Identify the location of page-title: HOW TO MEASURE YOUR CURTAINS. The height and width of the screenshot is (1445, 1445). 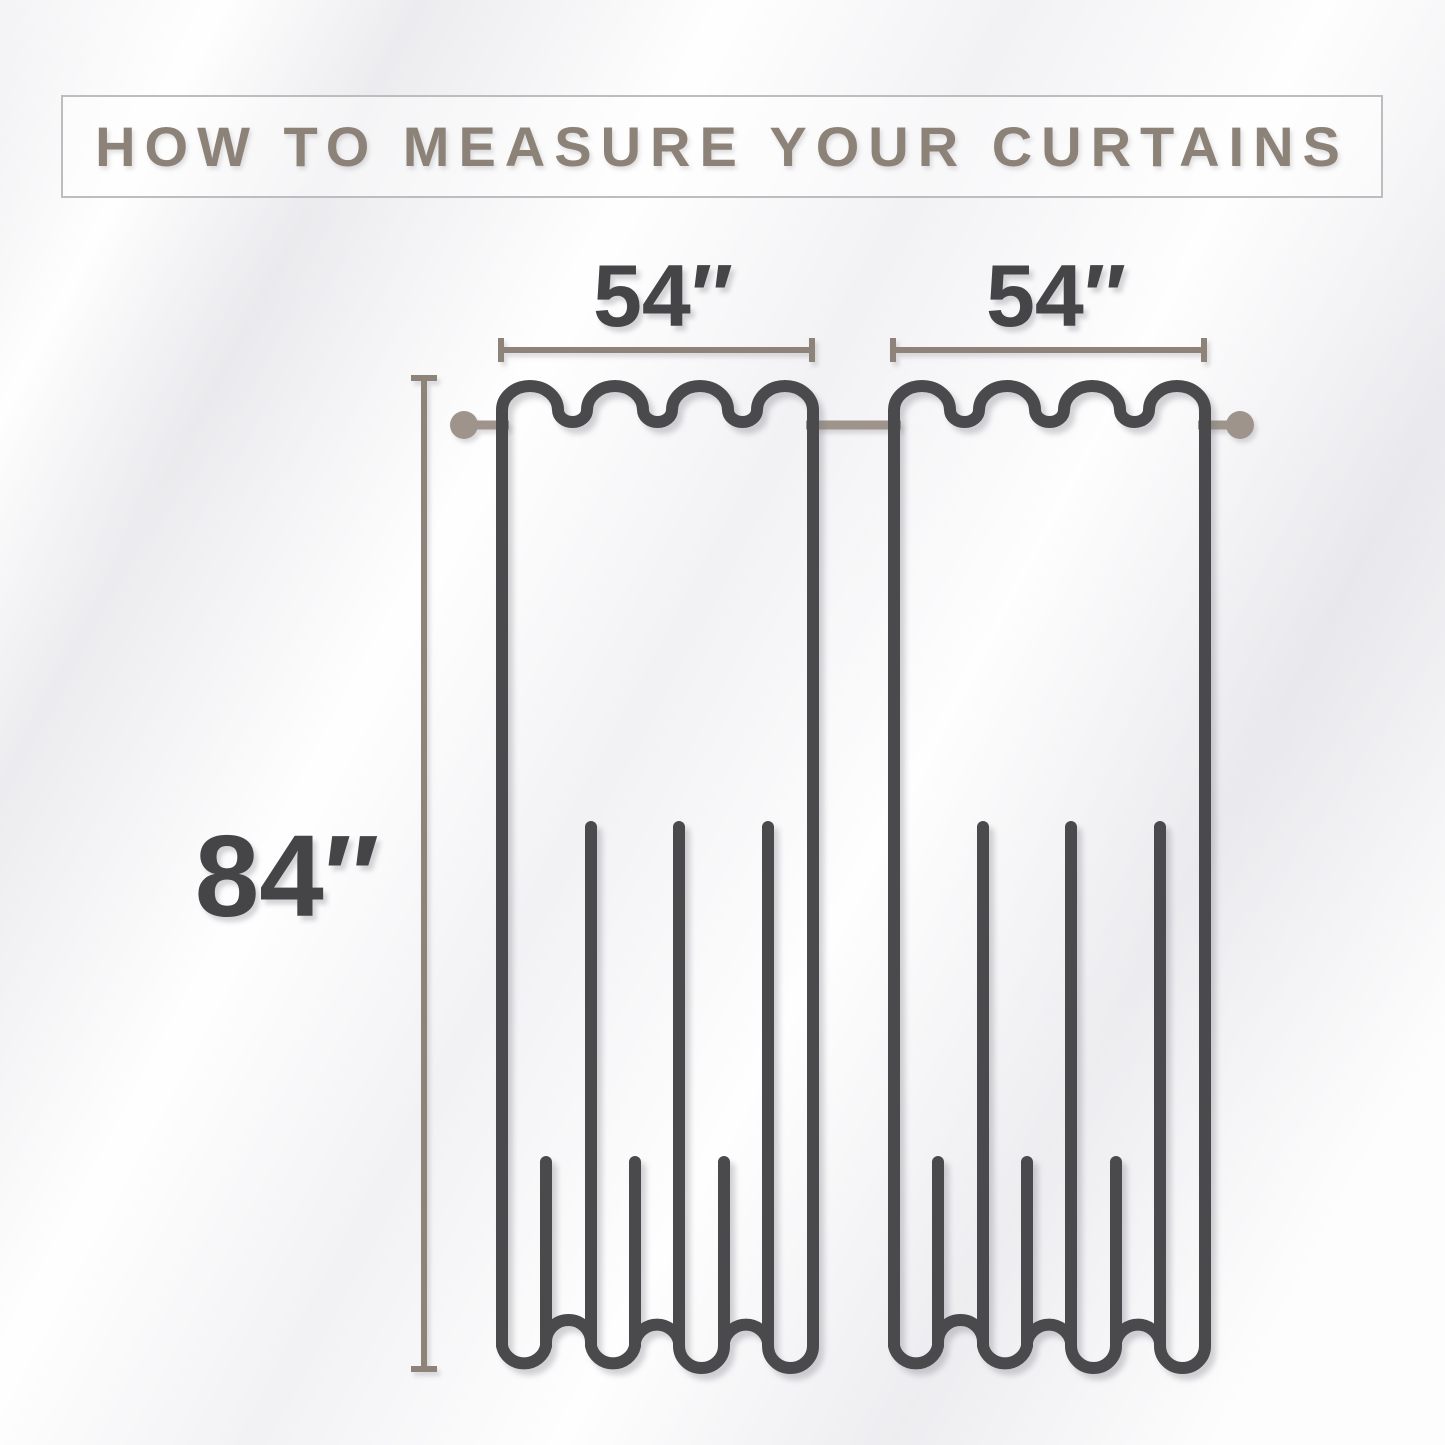
(722, 146).